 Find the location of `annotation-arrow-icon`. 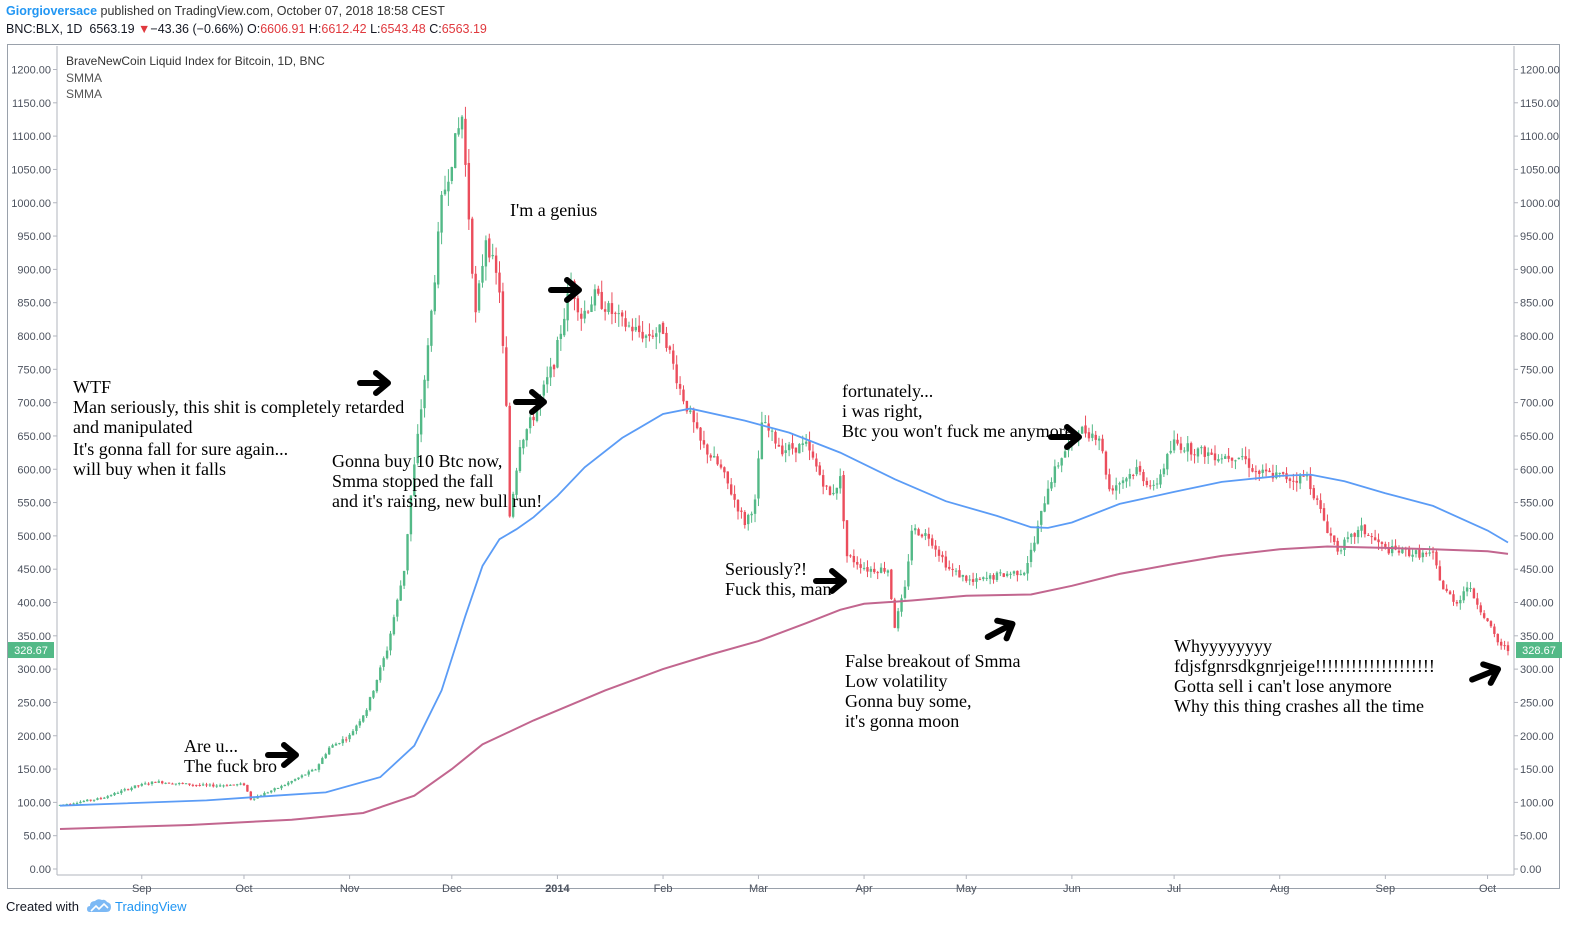

annotation-arrow-icon is located at coordinates (830, 581).